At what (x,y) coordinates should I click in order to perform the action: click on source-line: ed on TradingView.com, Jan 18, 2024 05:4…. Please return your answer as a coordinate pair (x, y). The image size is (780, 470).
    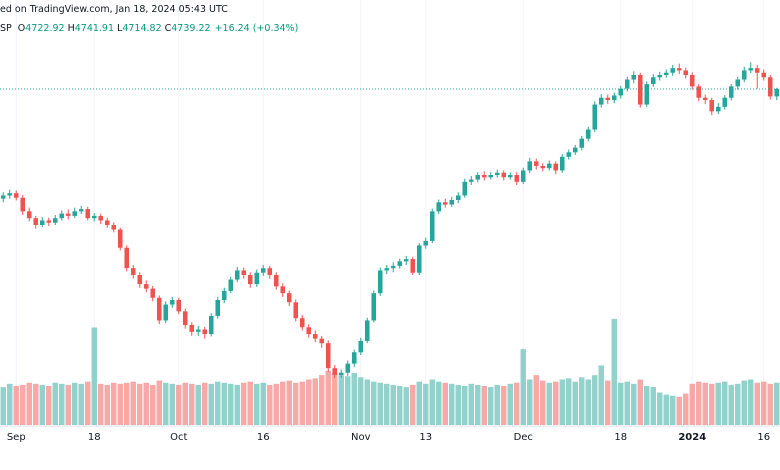
    Looking at the image, I should click on (114, 9).